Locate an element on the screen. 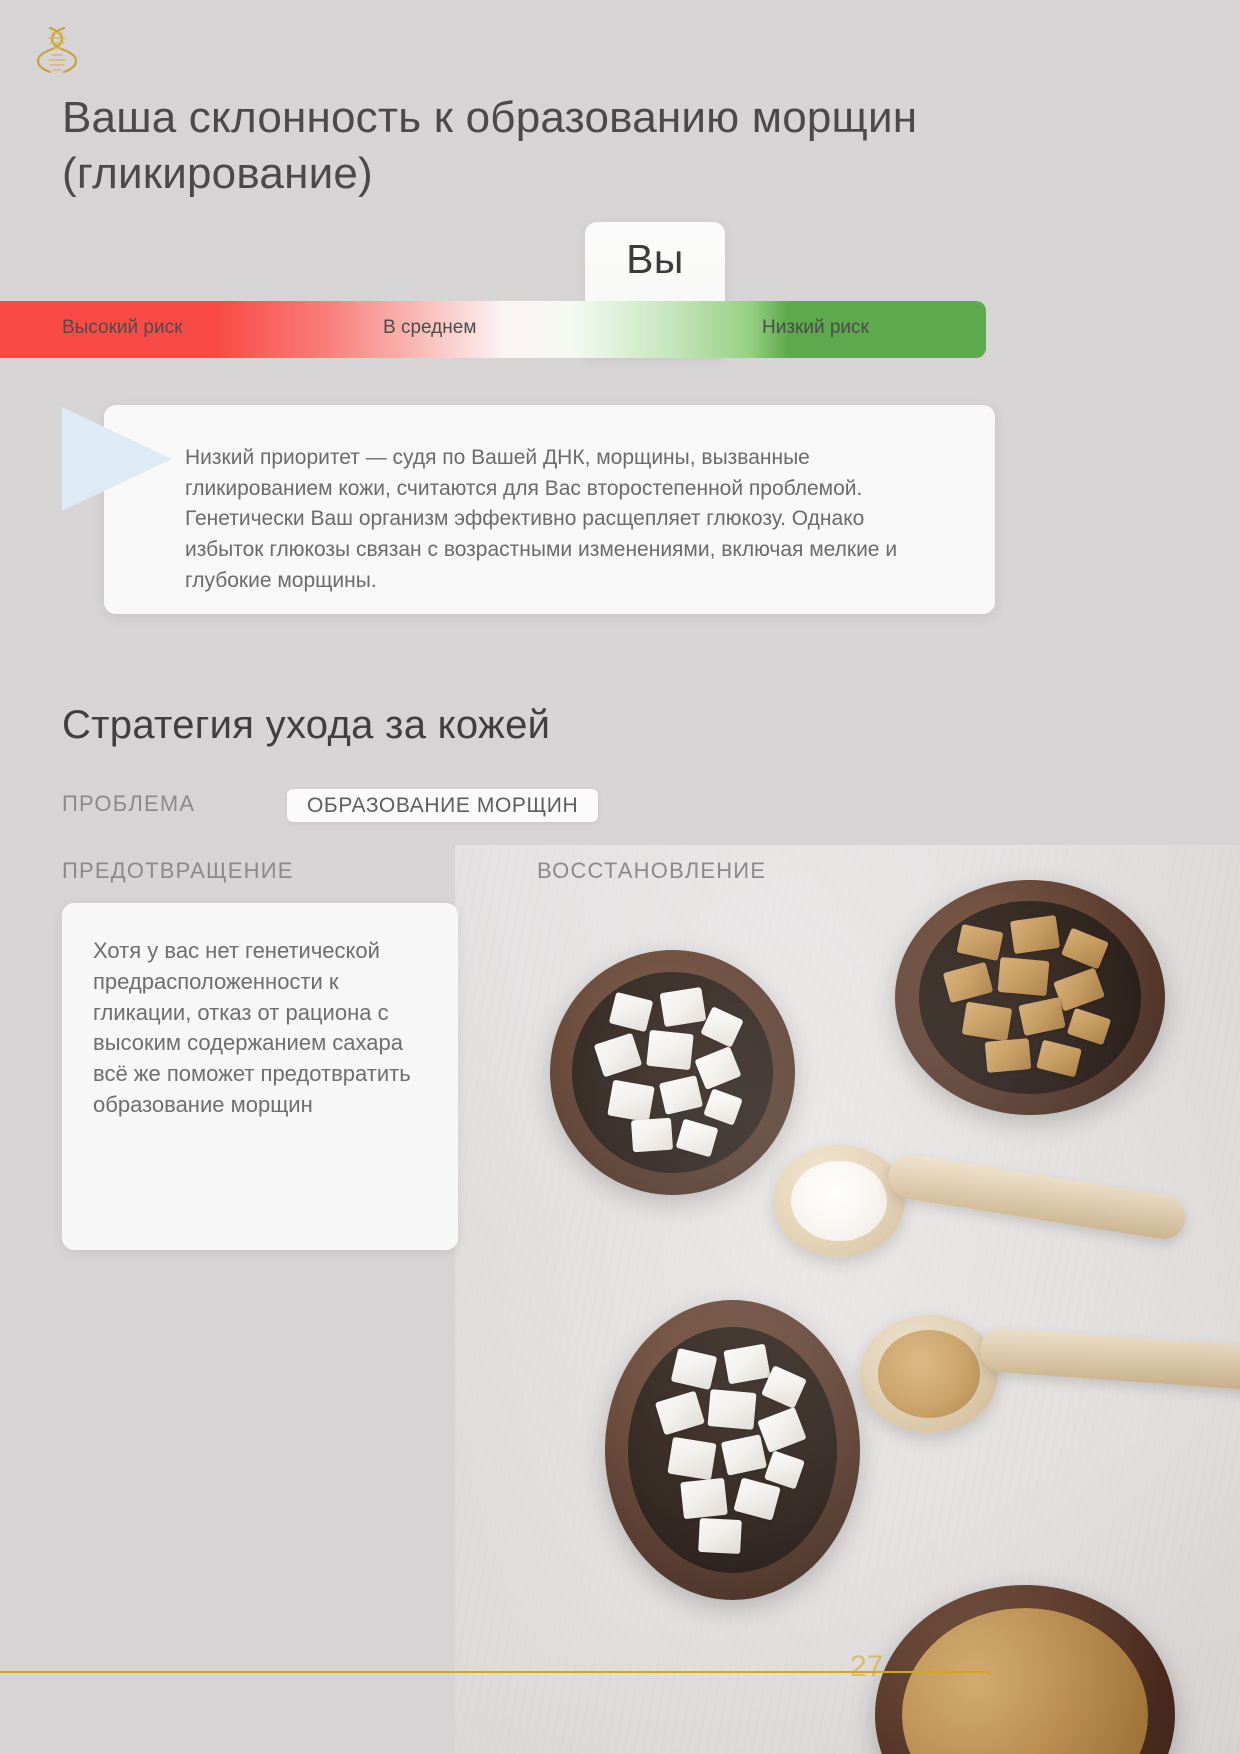  restoration-label: ВОССТАНОВЛЕНИЕ is located at coordinates (652, 870).